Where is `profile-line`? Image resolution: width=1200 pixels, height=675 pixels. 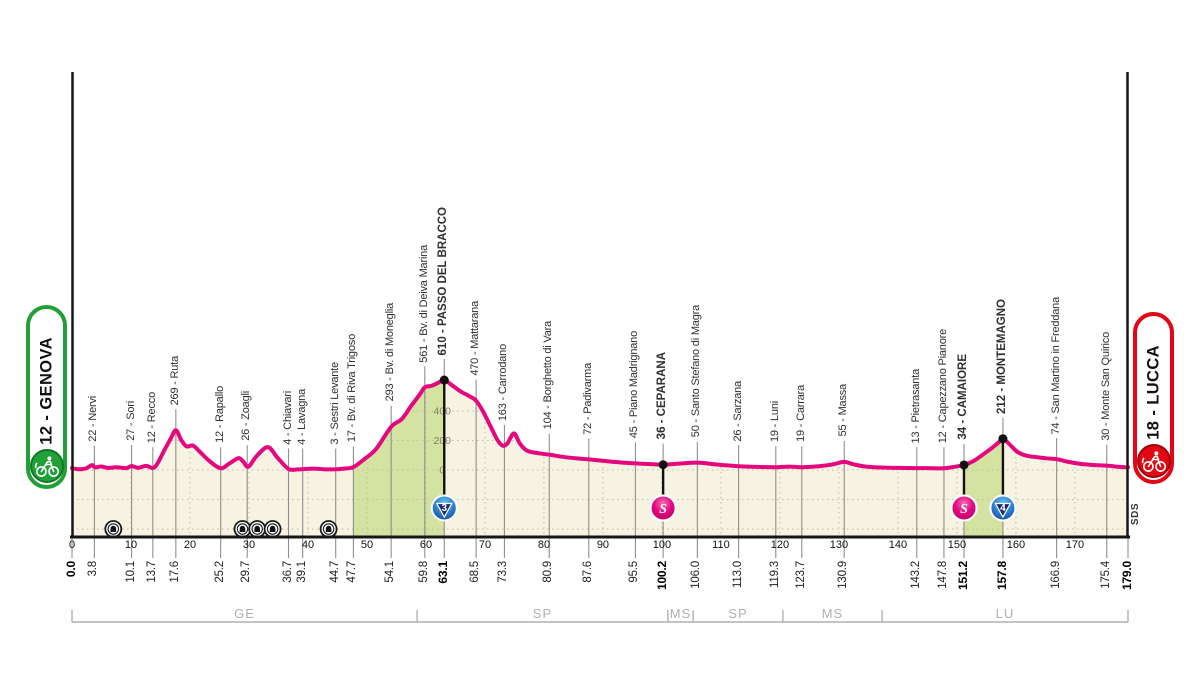 profile-line is located at coordinates (600, 425).